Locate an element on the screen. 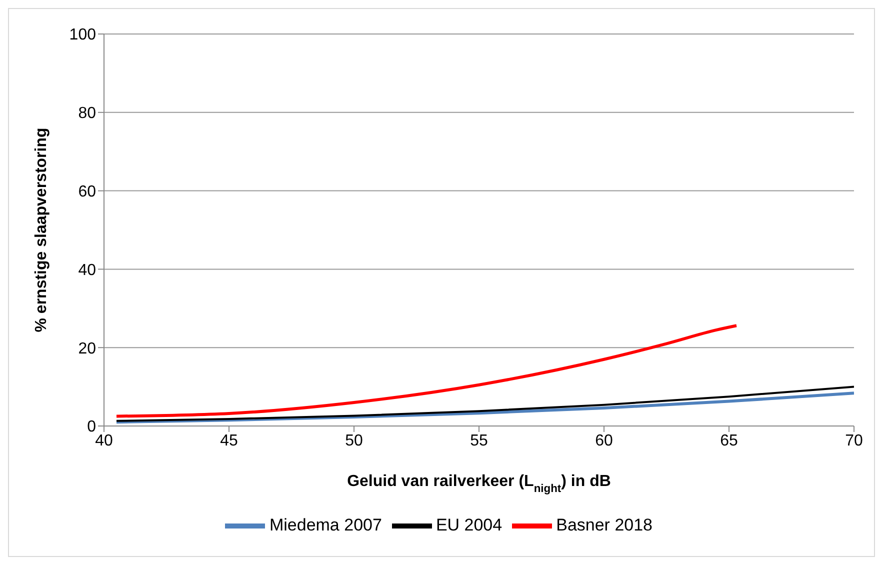  y-tick-label: 60 is located at coordinates (87, 191).